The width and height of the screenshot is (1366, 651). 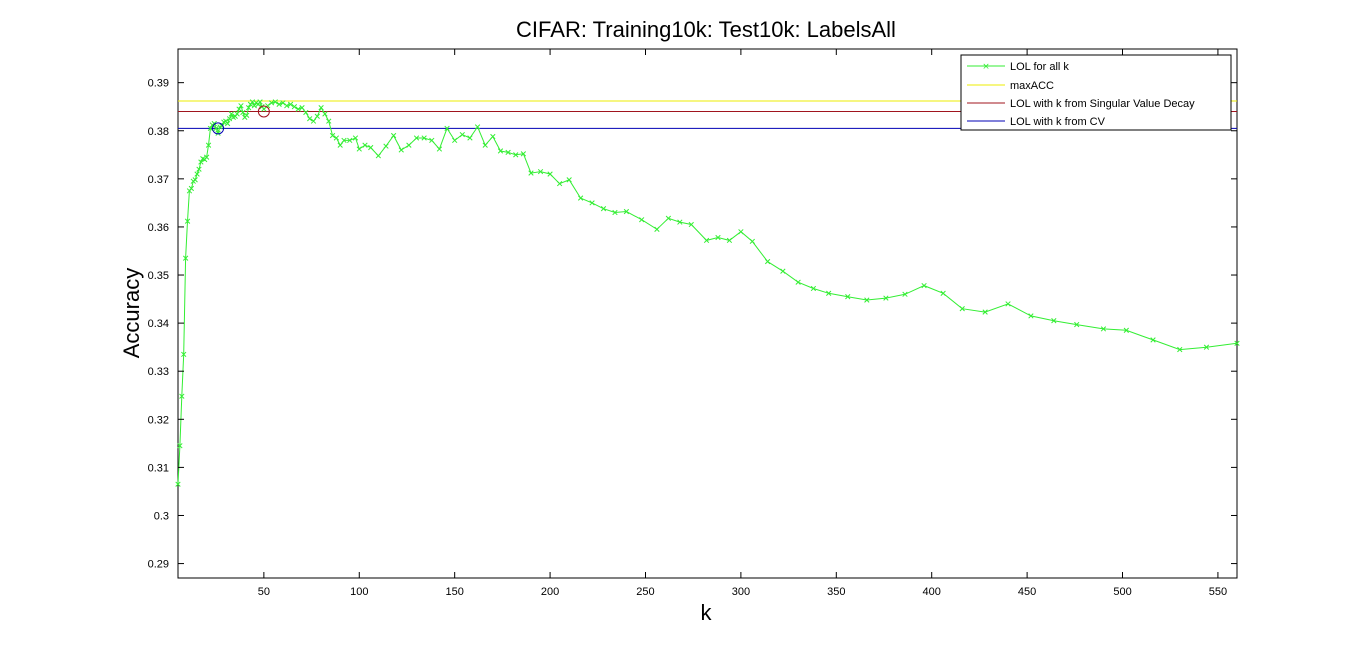 What do you see at coordinates (741, 592) in the screenshot?
I see `x-tick-label: 300` at bounding box center [741, 592].